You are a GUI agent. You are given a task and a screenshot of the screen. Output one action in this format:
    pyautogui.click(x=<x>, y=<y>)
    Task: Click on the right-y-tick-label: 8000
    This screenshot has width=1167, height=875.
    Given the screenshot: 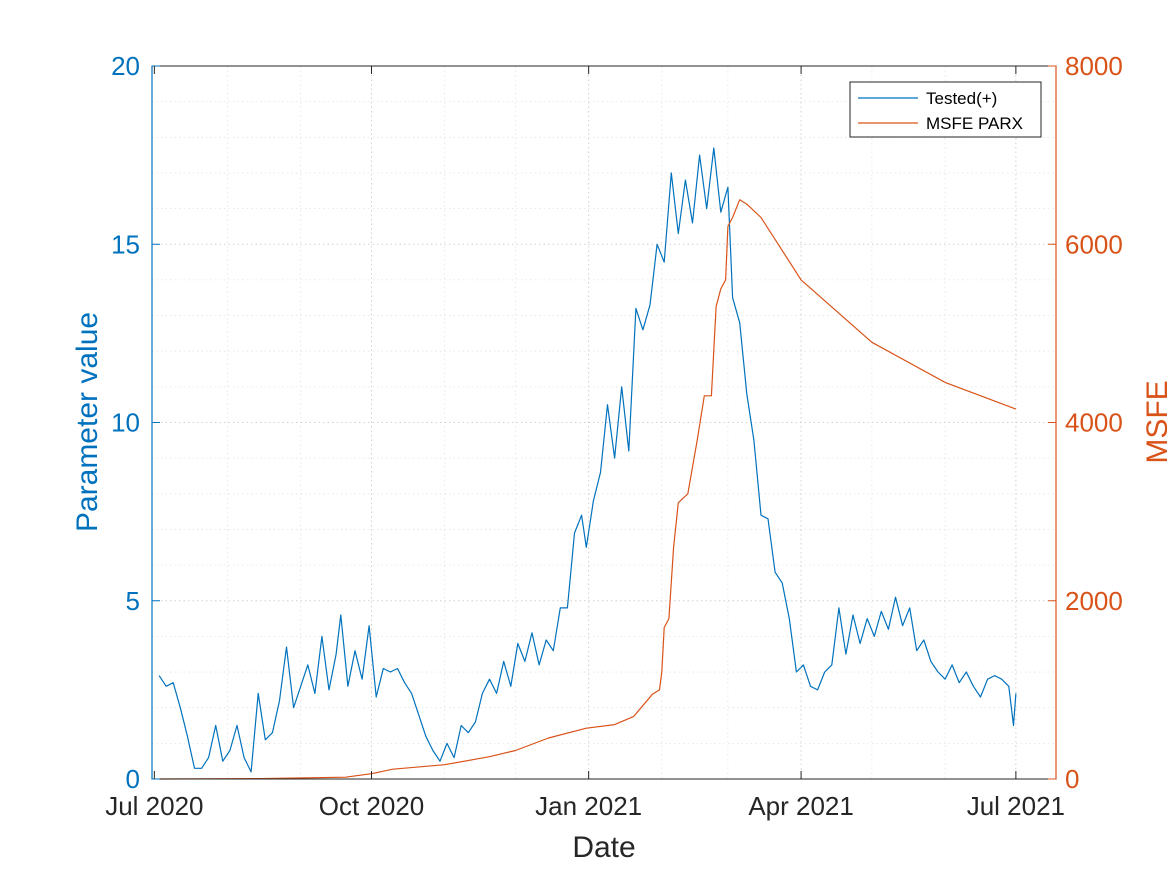 What is the action you would take?
    pyautogui.click(x=1094, y=66)
    